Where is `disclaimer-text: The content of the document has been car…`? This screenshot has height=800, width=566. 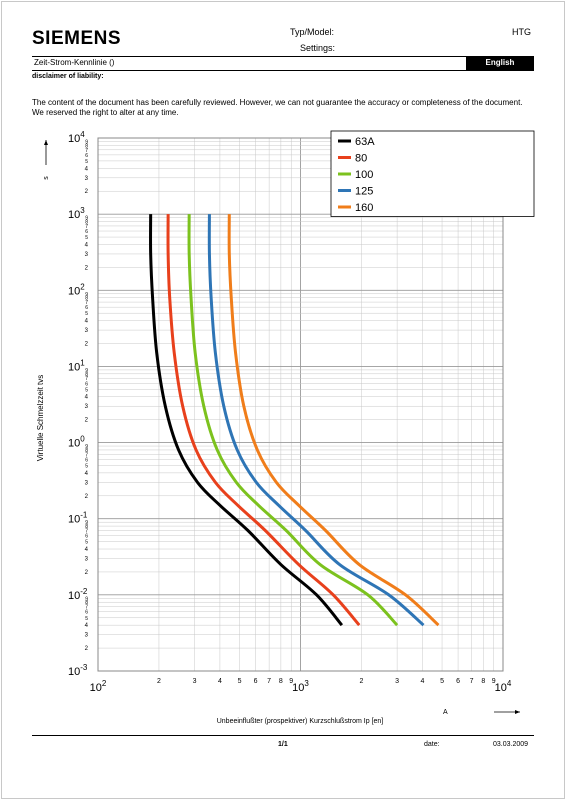 disclaimer-text: The content of the document has been car… is located at coordinates (277, 107).